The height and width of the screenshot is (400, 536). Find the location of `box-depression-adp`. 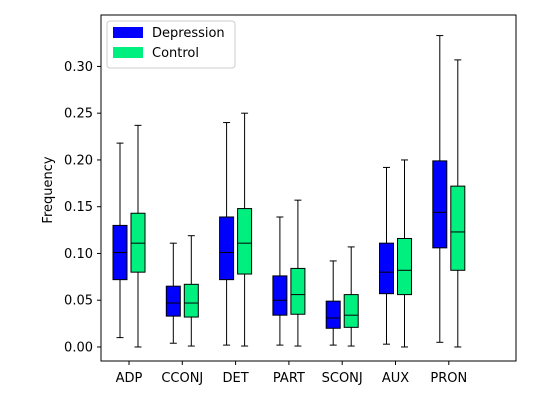

box-depression-adp is located at coordinates (120, 240).